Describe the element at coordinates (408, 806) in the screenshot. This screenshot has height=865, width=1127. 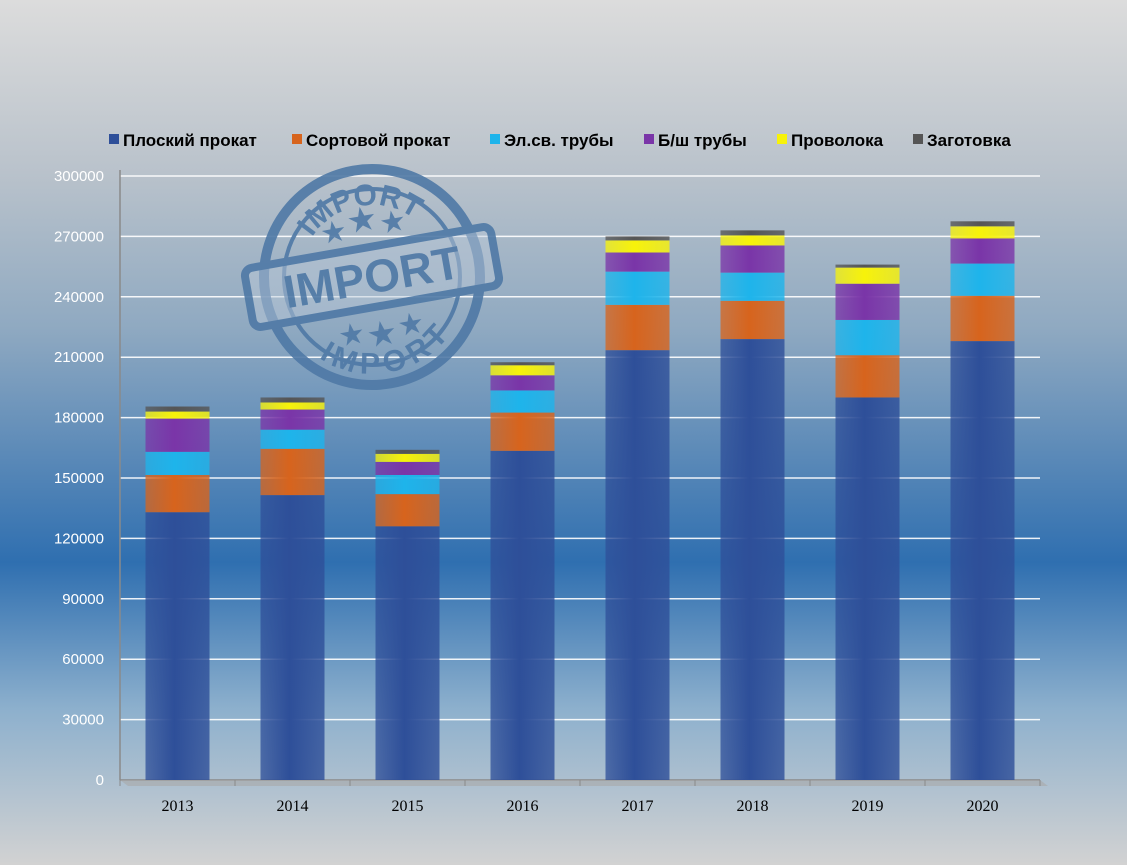
I see `x-tick-label: 2015` at that location.